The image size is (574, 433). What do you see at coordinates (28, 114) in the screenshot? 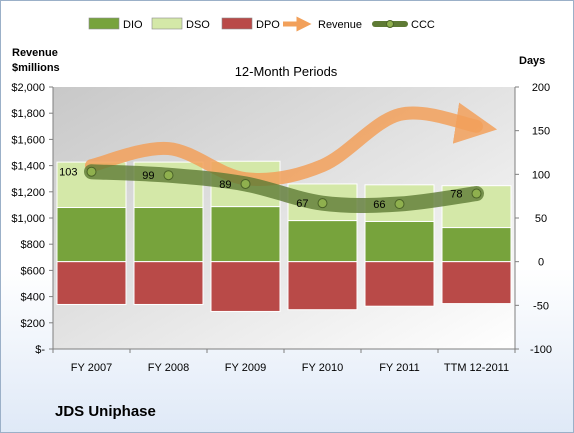
I see `left-tick-label-9: $1,800` at bounding box center [28, 114].